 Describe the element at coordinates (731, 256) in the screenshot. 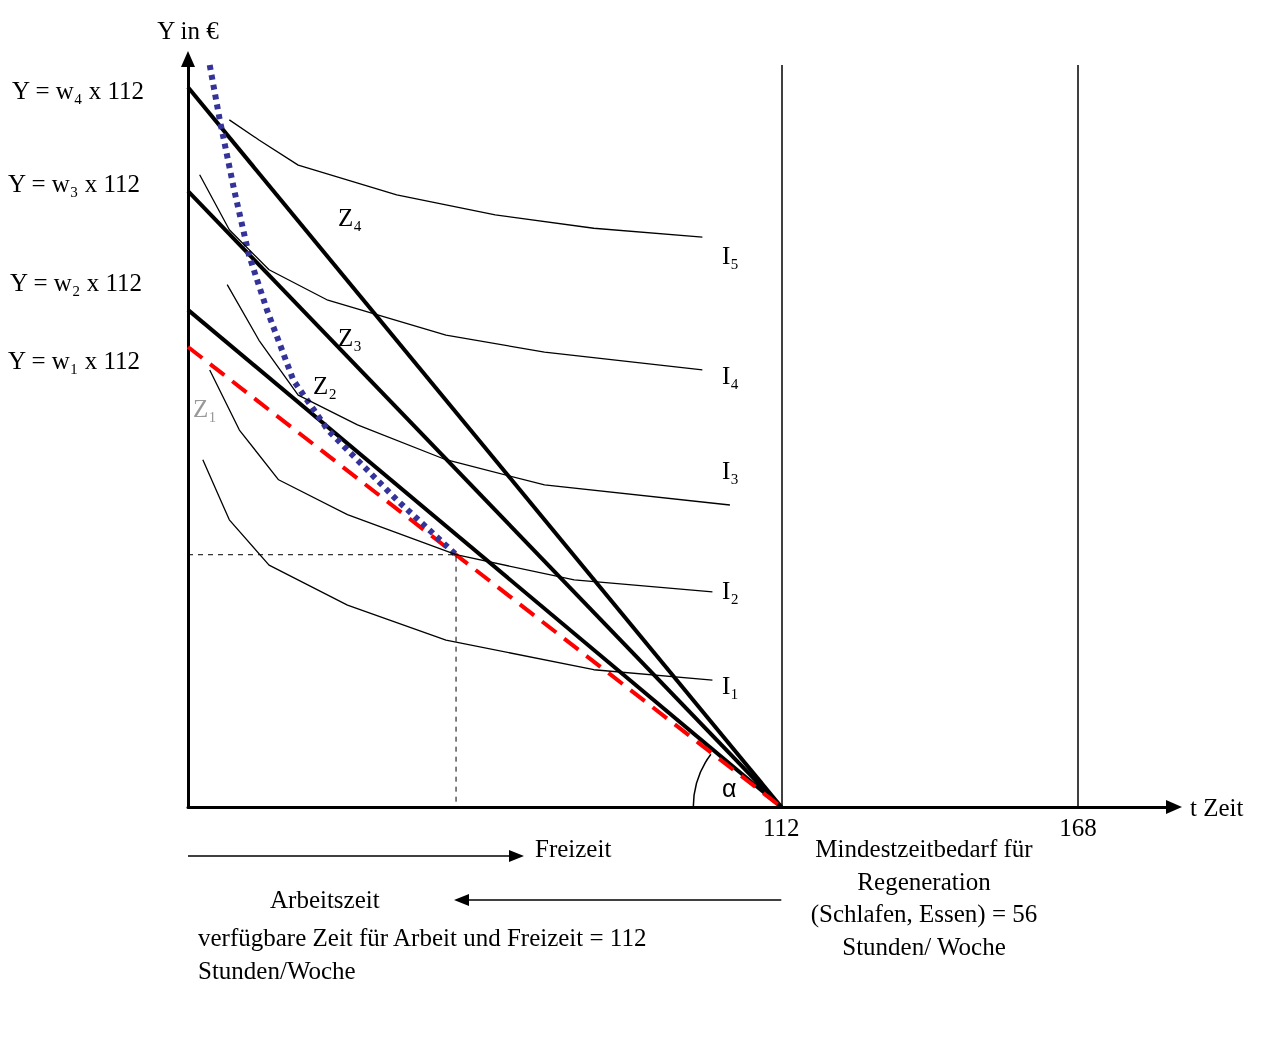

I see `annotation: I₅` at that location.